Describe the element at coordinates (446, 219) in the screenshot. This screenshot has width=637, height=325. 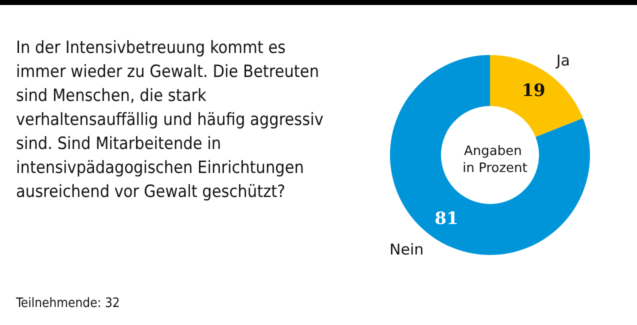
I see `data-label: 81` at that location.